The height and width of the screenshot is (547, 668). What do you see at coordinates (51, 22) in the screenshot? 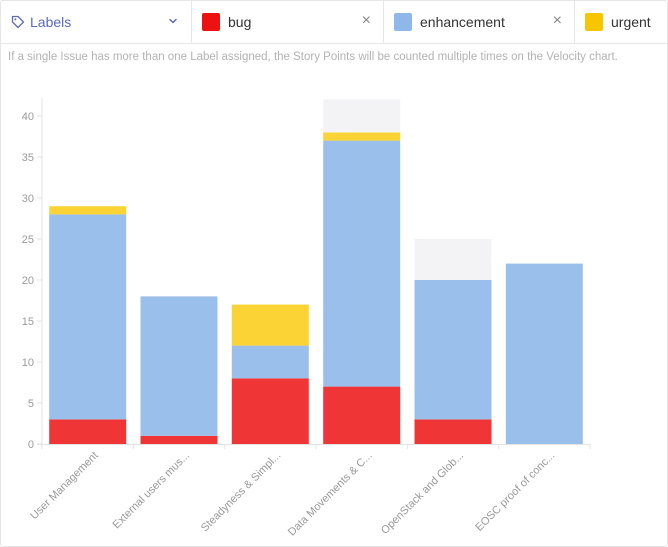
I see `labels-dropdown-label: Labels` at bounding box center [51, 22].